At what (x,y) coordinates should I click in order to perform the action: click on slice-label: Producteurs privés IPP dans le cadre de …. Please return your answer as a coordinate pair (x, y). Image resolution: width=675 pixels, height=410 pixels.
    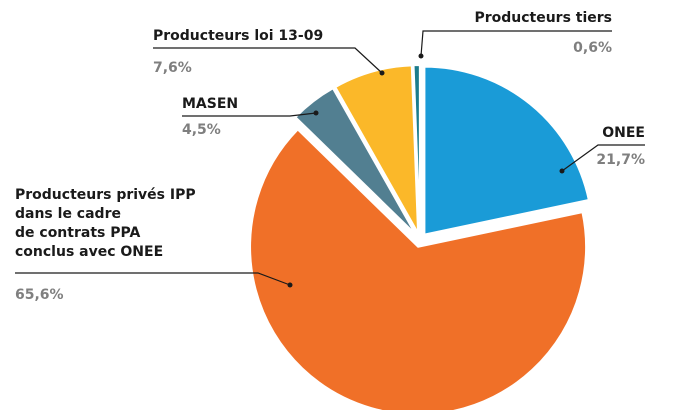
    Looking at the image, I should click on (105, 223).